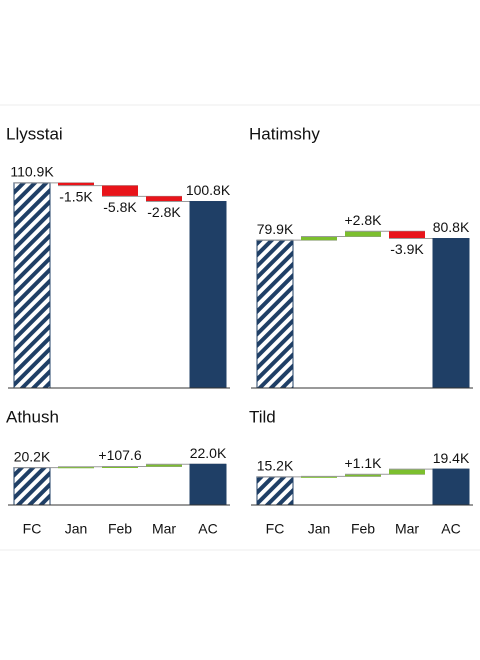  What do you see at coordinates (275, 229) in the screenshot?
I see `value-label: 79.9K` at bounding box center [275, 229].